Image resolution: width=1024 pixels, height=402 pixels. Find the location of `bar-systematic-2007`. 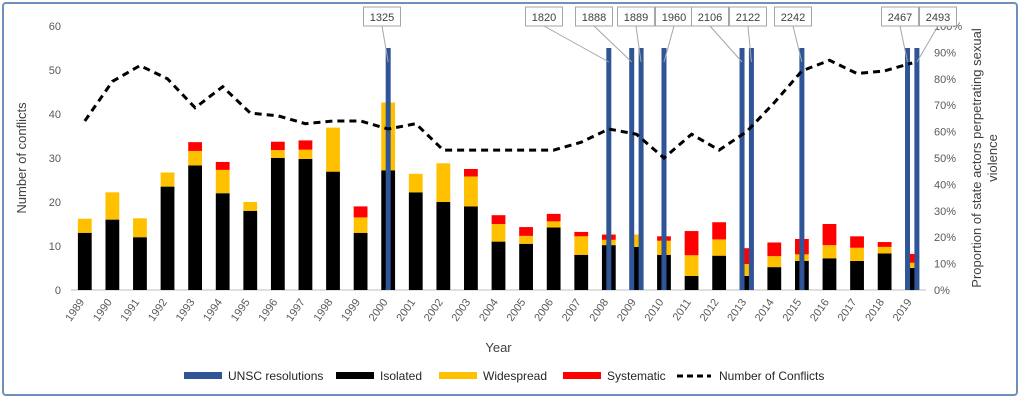

bar-systematic-2007 is located at coordinates (581, 234).